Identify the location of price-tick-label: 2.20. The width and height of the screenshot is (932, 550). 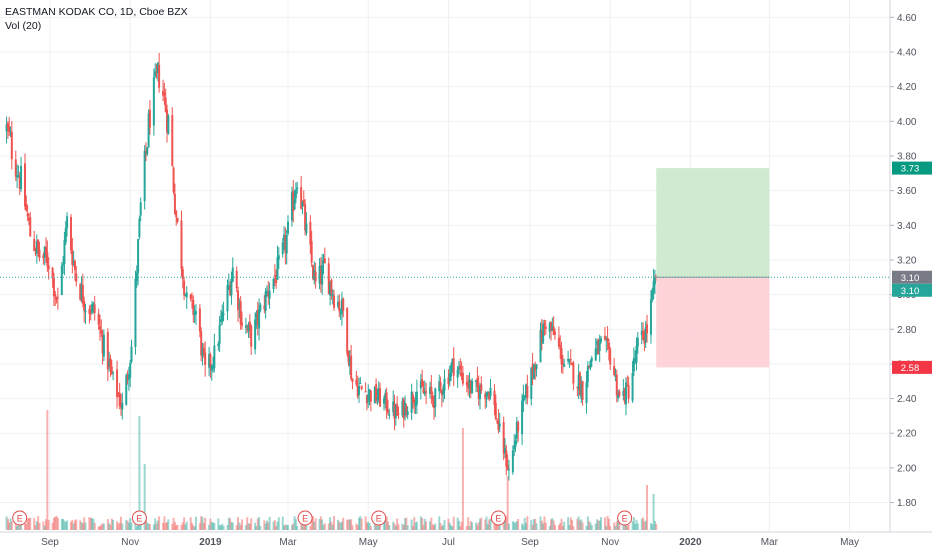
(907, 434).